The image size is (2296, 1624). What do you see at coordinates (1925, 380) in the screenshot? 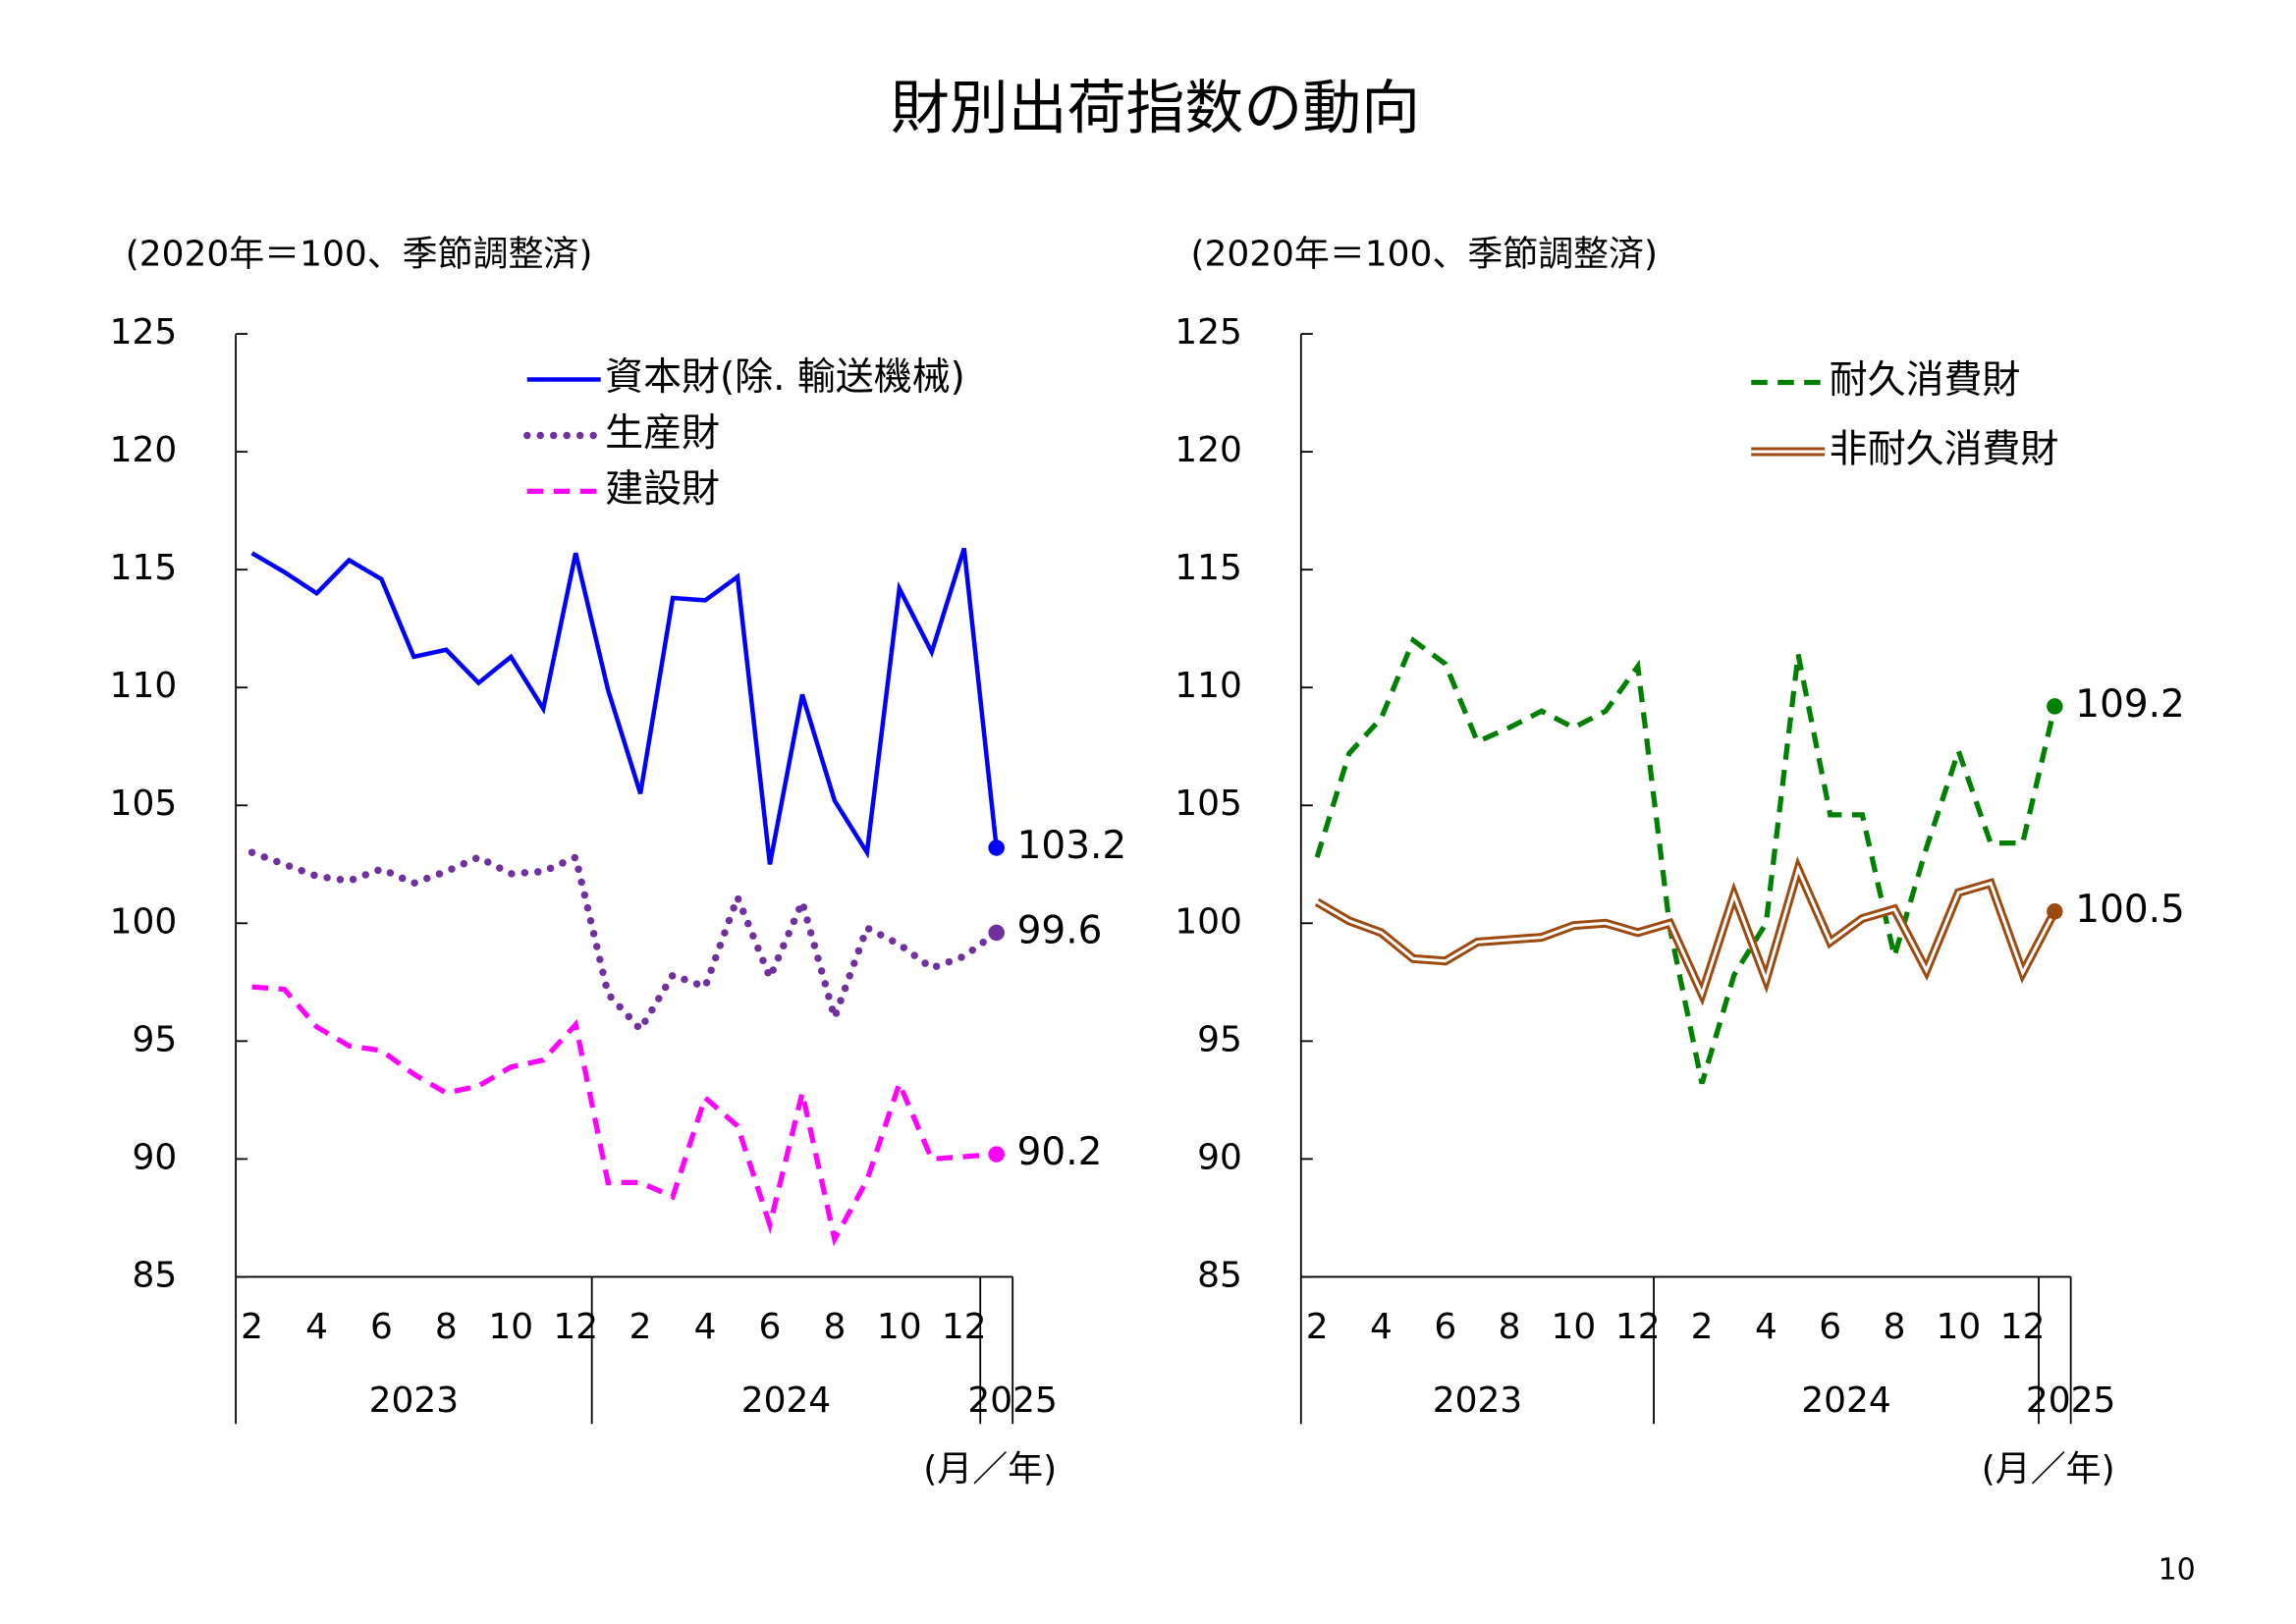
I see `legend-label: 耐久消費財` at bounding box center [1925, 380].